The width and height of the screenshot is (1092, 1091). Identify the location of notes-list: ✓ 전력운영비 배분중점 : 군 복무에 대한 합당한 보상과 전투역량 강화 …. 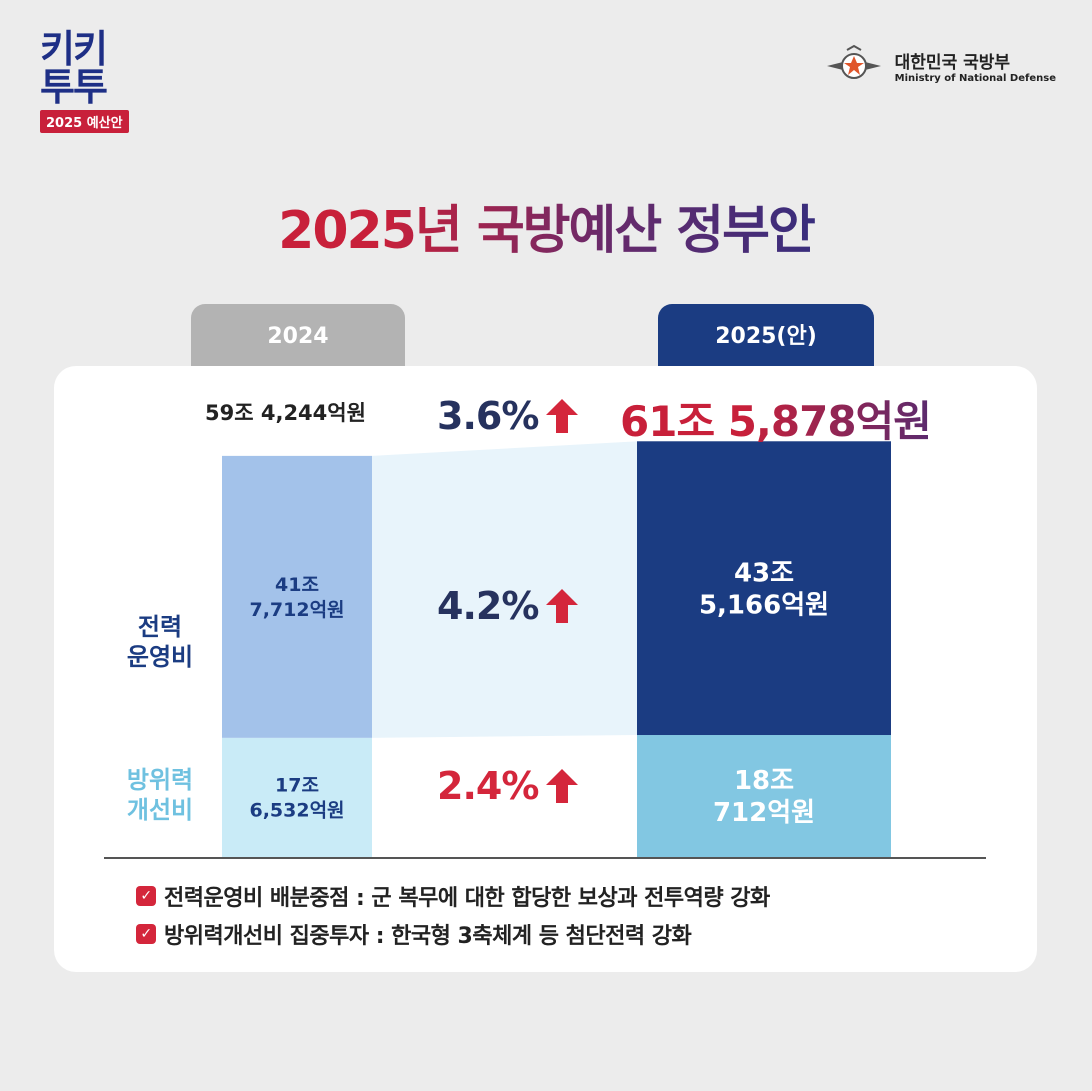
(453, 915).